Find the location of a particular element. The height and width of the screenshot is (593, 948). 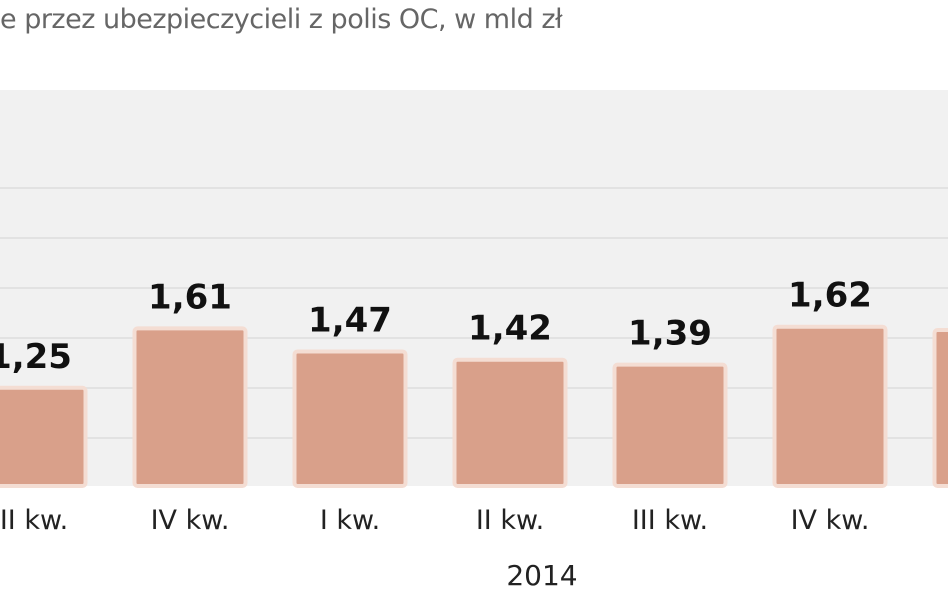

value-label: 1,25 is located at coordinates (36, 357).